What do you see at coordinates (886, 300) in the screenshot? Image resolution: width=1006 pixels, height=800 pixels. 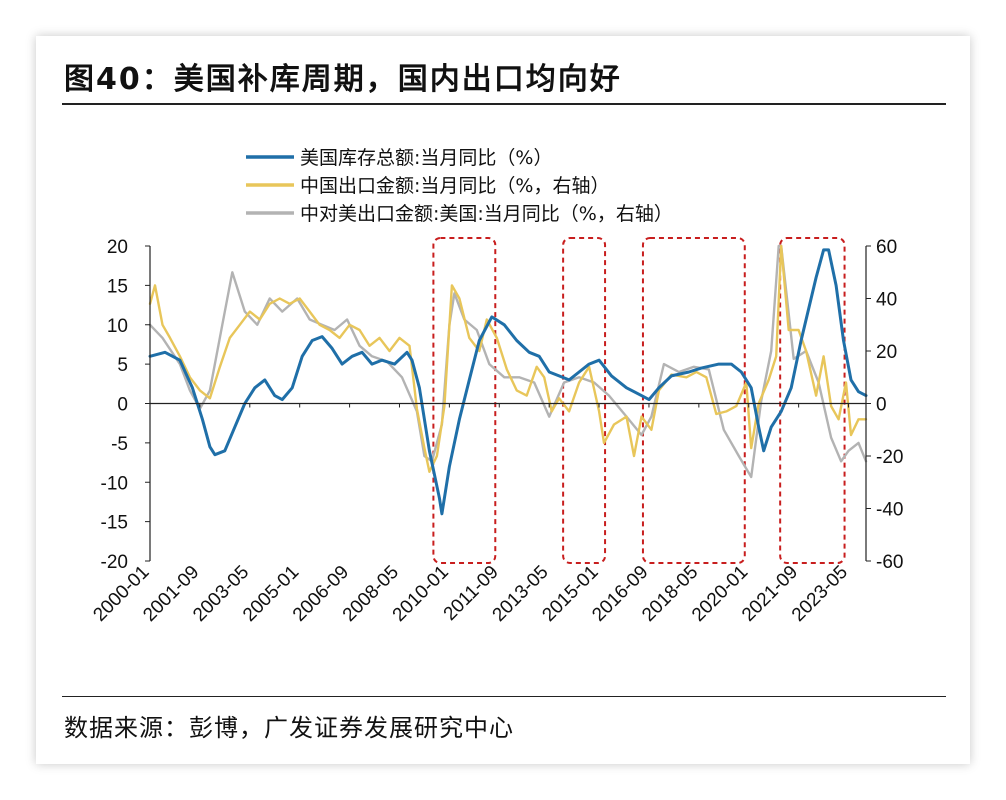 I see `right-tick-label: 40` at bounding box center [886, 300].